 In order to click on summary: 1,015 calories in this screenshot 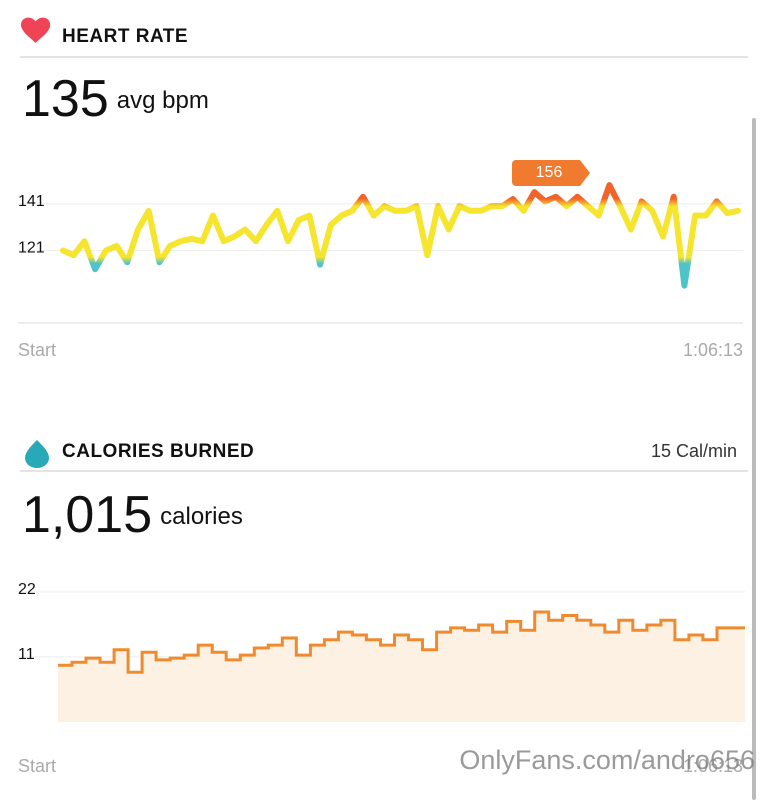, I will do `click(132, 515)`.